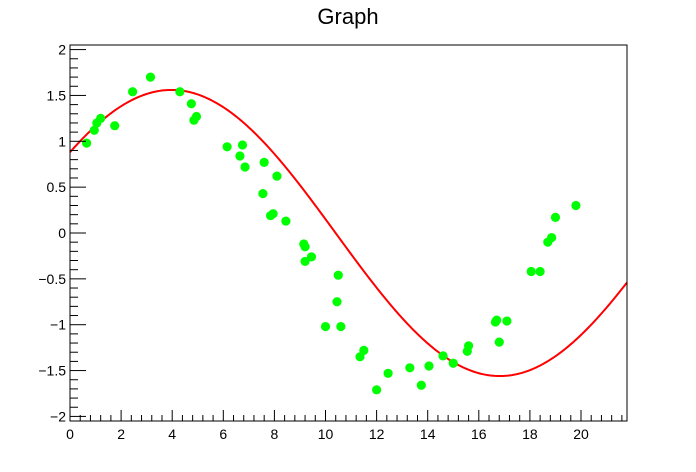 Image resolution: width=696 pixels, height=472 pixels. Describe the element at coordinates (52, 279) in the screenshot. I see `y-tick-label: −0.5` at that location.